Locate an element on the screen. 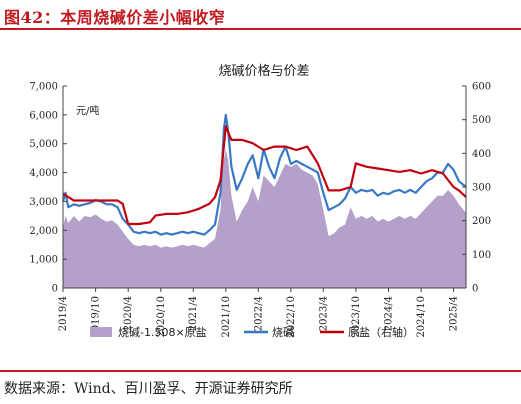  x-tick-label: 2020/10 is located at coordinates (161, 317).